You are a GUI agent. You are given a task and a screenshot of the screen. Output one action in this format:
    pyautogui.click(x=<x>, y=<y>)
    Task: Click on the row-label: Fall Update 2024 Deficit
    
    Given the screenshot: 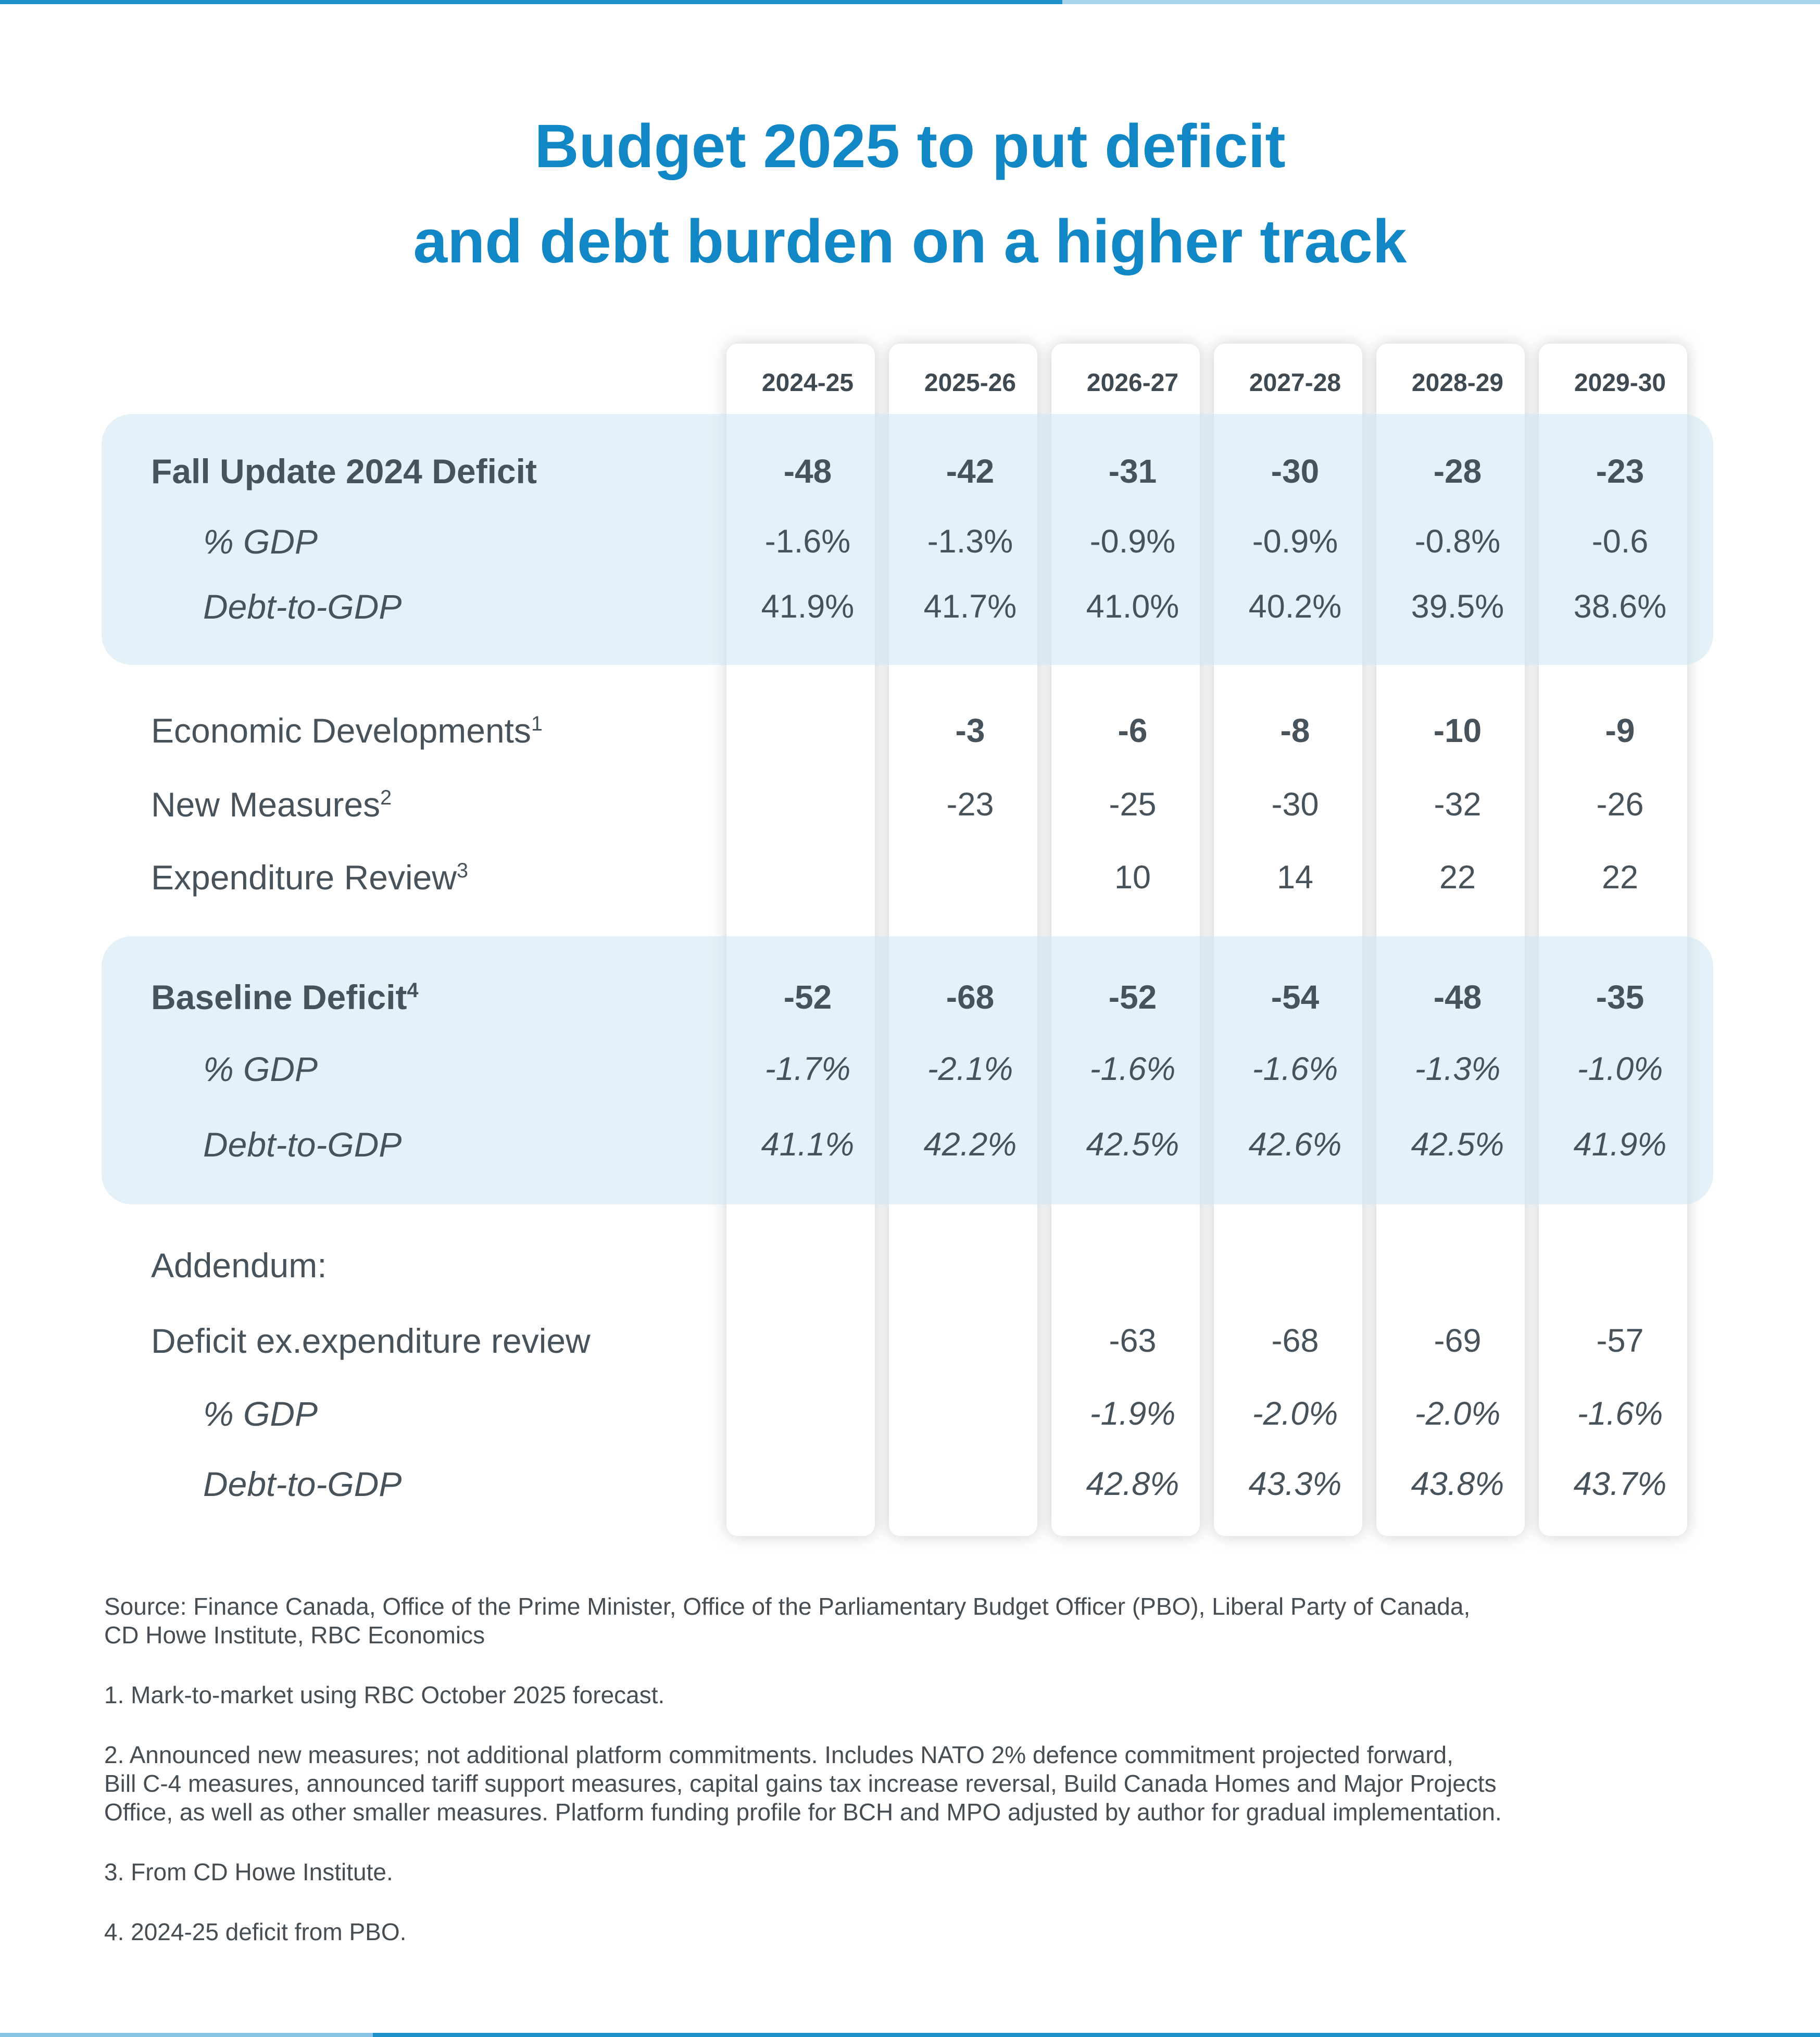 What is the action you would take?
    pyautogui.click(x=344, y=472)
    